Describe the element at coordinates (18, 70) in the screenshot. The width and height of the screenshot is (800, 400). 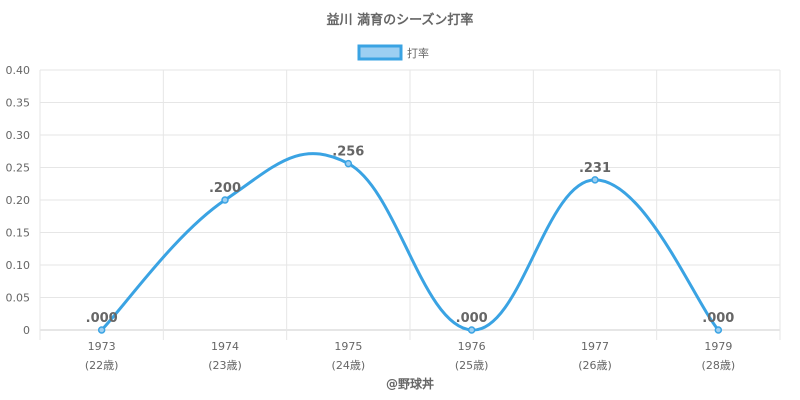
I see `y-tick-label: 0.40` at that location.